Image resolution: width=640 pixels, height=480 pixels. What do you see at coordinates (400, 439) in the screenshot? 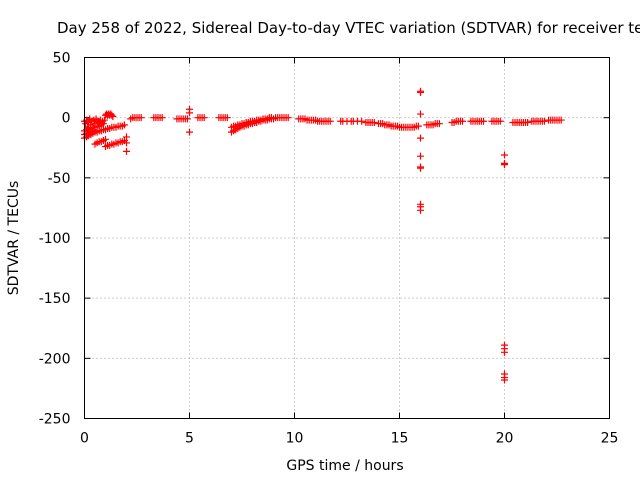
I see `x-tick-label: 15` at bounding box center [400, 439].